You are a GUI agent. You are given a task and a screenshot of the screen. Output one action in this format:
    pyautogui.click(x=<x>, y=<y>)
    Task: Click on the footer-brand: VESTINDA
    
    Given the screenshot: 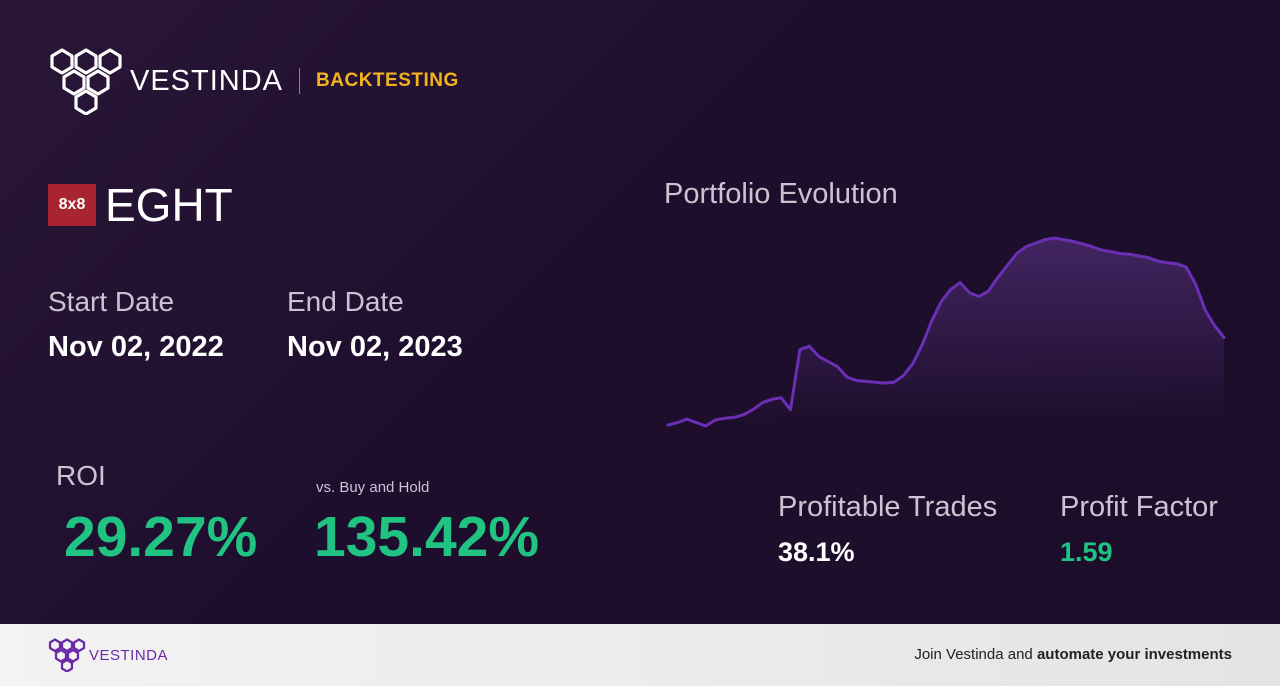 What is the action you would take?
    pyautogui.click(x=108, y=655)
    